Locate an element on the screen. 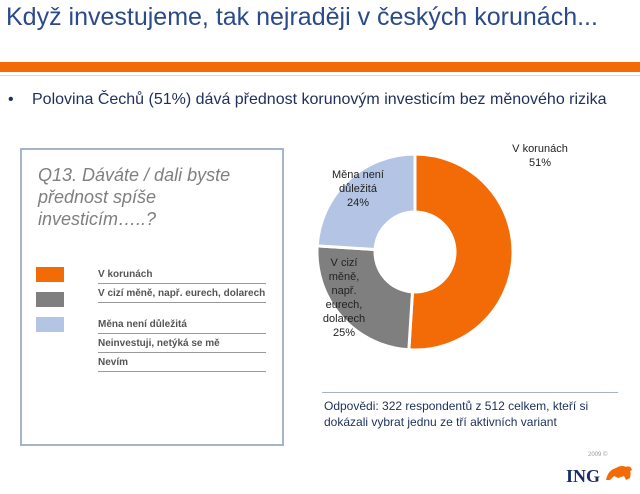  legend-item: Měna není důležitá is located at coordinates (151, 324).